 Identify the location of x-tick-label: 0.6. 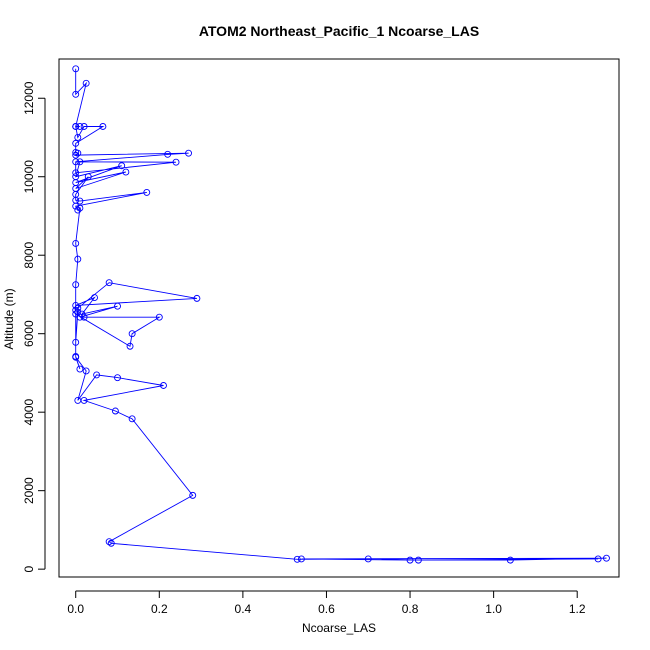
(326, 609).